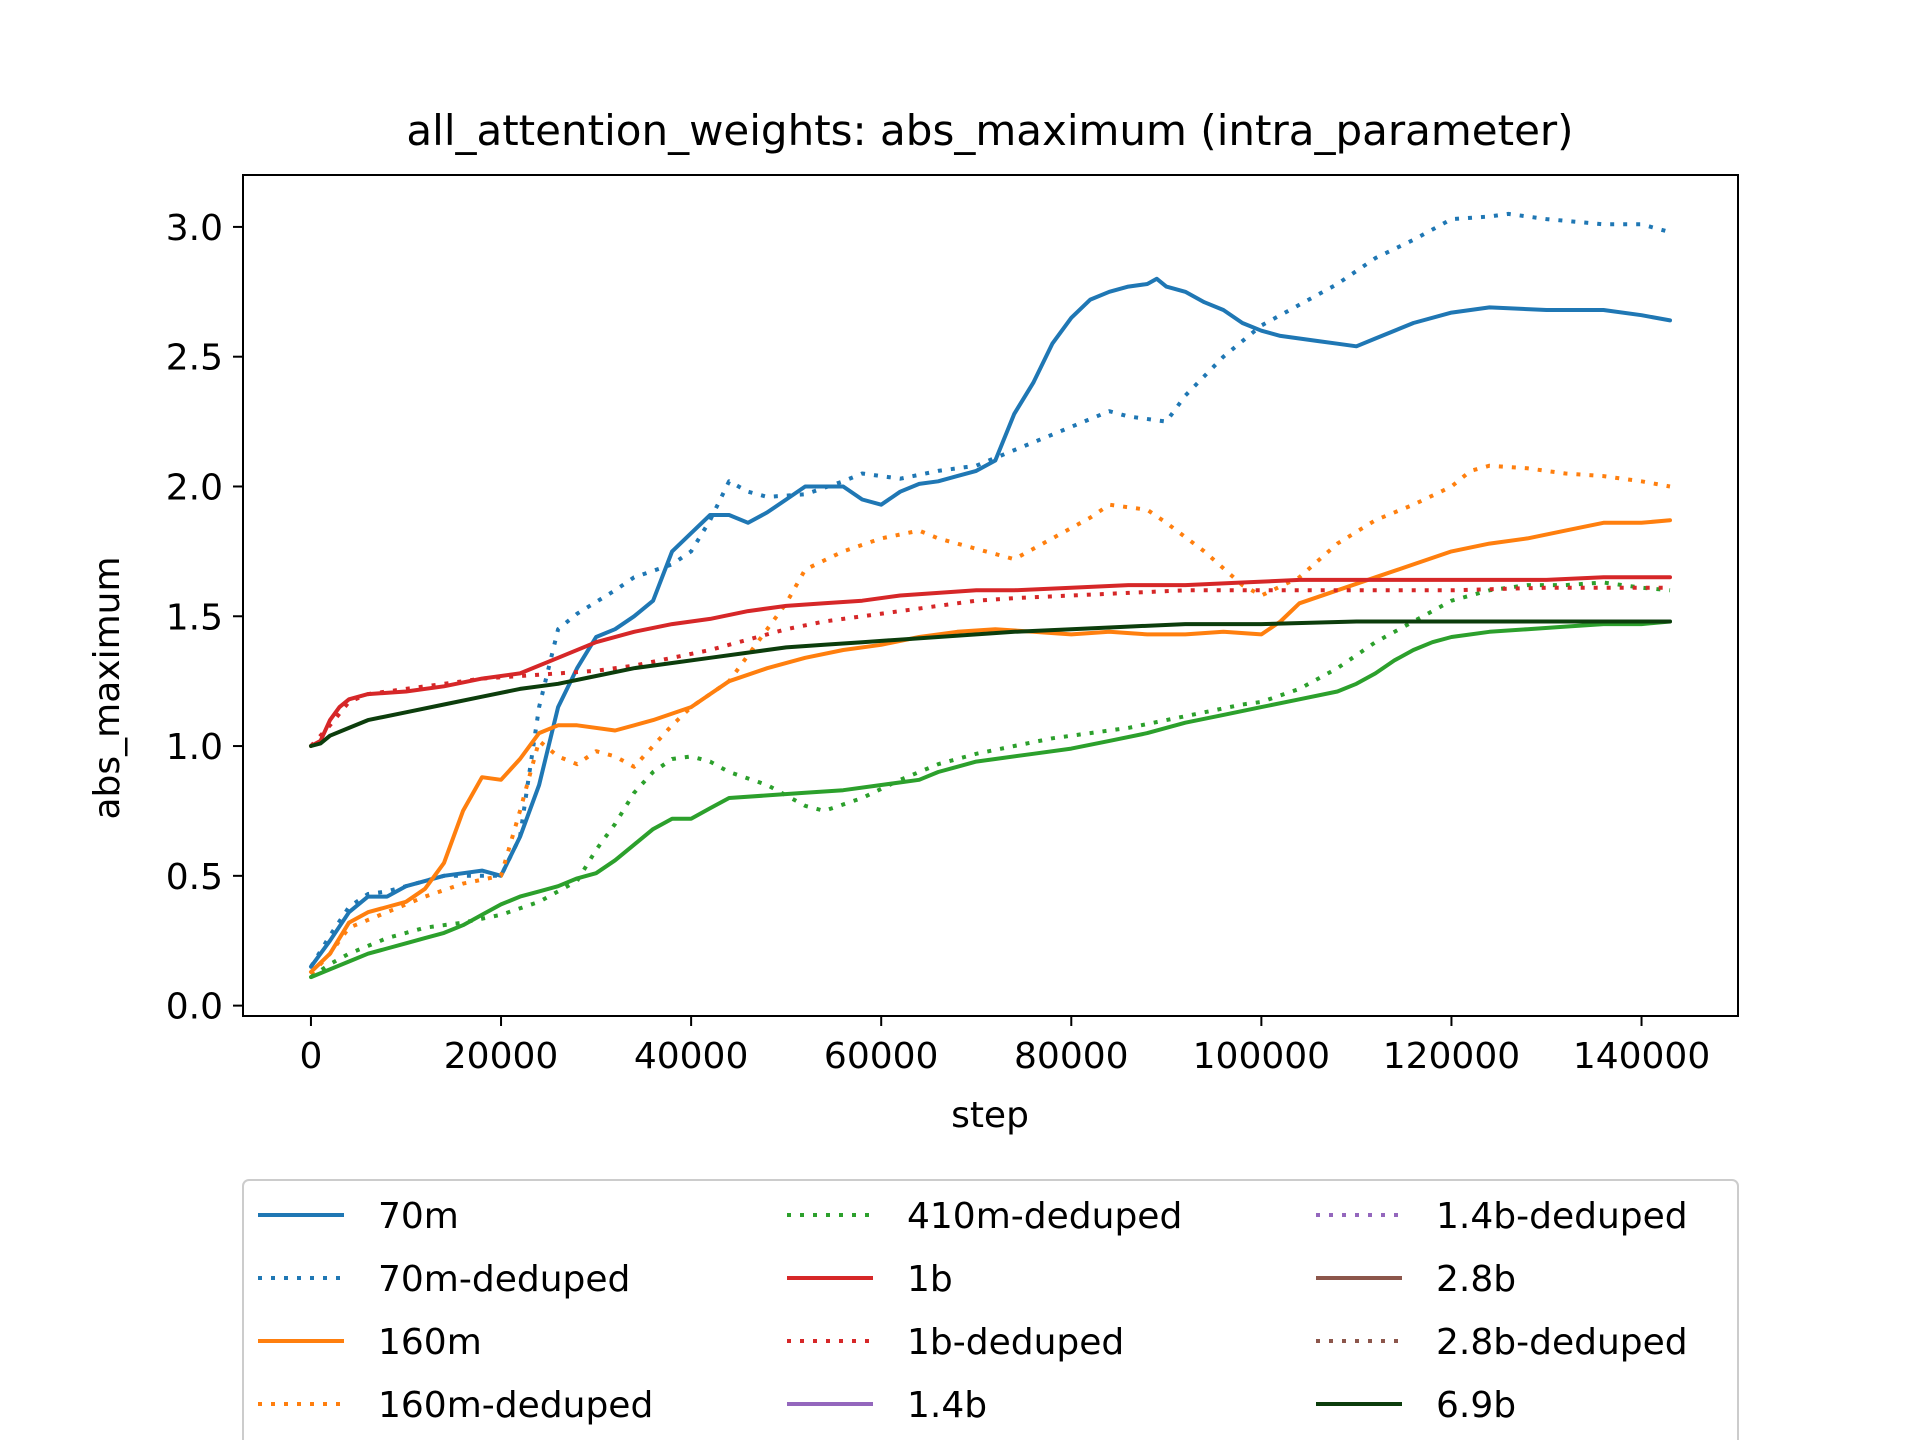 The image size is (1920, 1445). What do you see at coordinates (515, 1405) in the screenshot?
I see `legend-label: 160m-deduped` at bounding box center [515, 1405].